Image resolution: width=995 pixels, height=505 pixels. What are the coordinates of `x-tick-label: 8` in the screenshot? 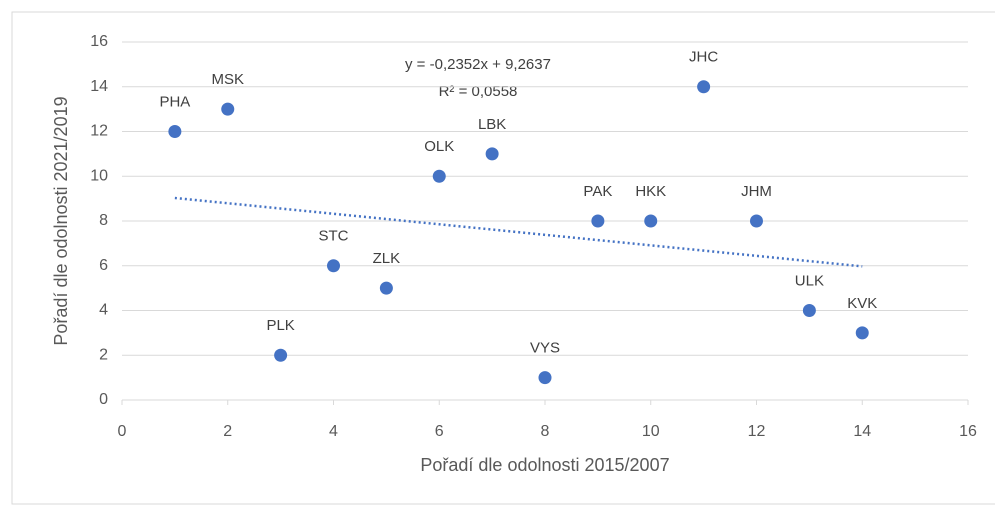 It's located at (545, 431).